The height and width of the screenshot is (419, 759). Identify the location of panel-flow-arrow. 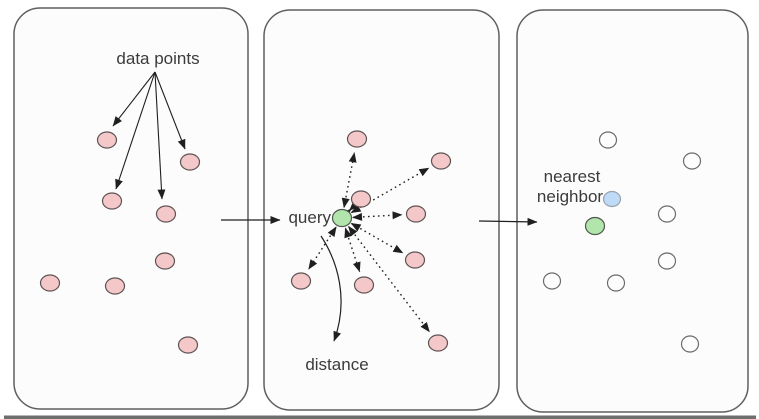
(508, 221).